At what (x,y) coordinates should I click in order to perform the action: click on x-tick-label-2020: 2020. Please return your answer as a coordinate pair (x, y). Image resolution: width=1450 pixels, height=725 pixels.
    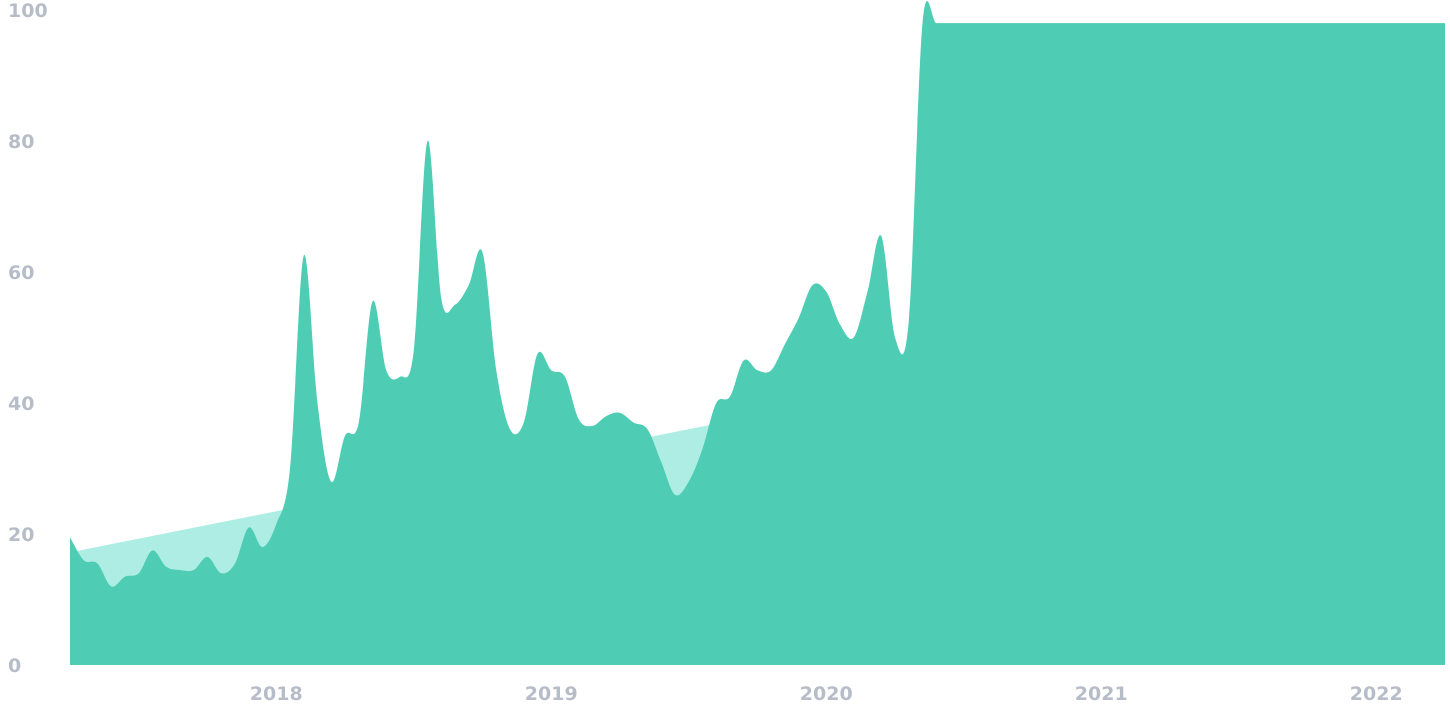
    Looking at the image, I should click on (826, 694).